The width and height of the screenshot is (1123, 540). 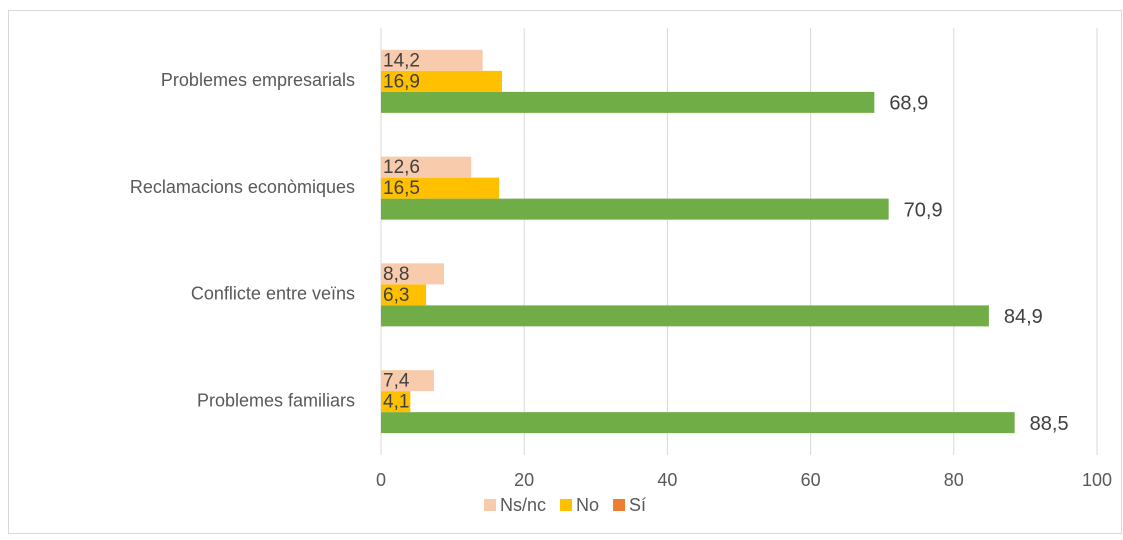 What do you see at coordinates (401, 81) in the screenshot?
I see `data-label: 16,9` at bounding box center [401, 81].